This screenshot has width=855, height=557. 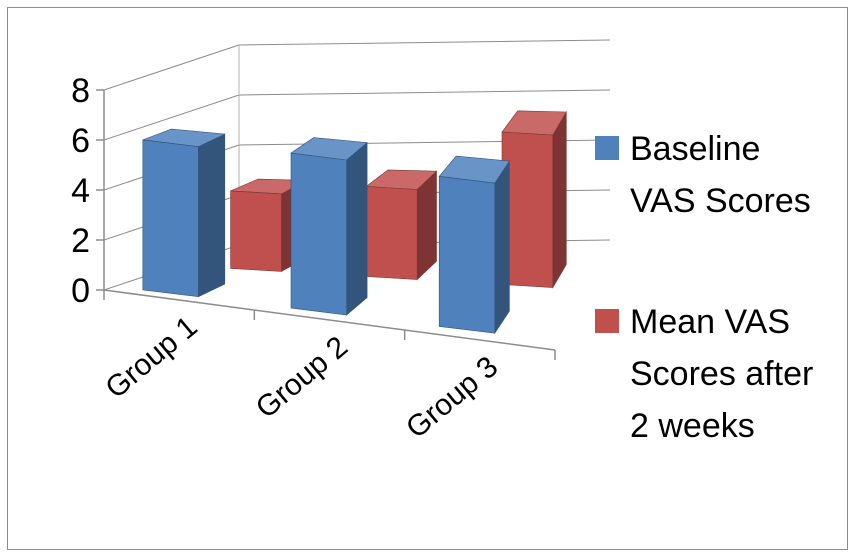 I want to click on y-tick-label: 2, so click(x=80, y=241).